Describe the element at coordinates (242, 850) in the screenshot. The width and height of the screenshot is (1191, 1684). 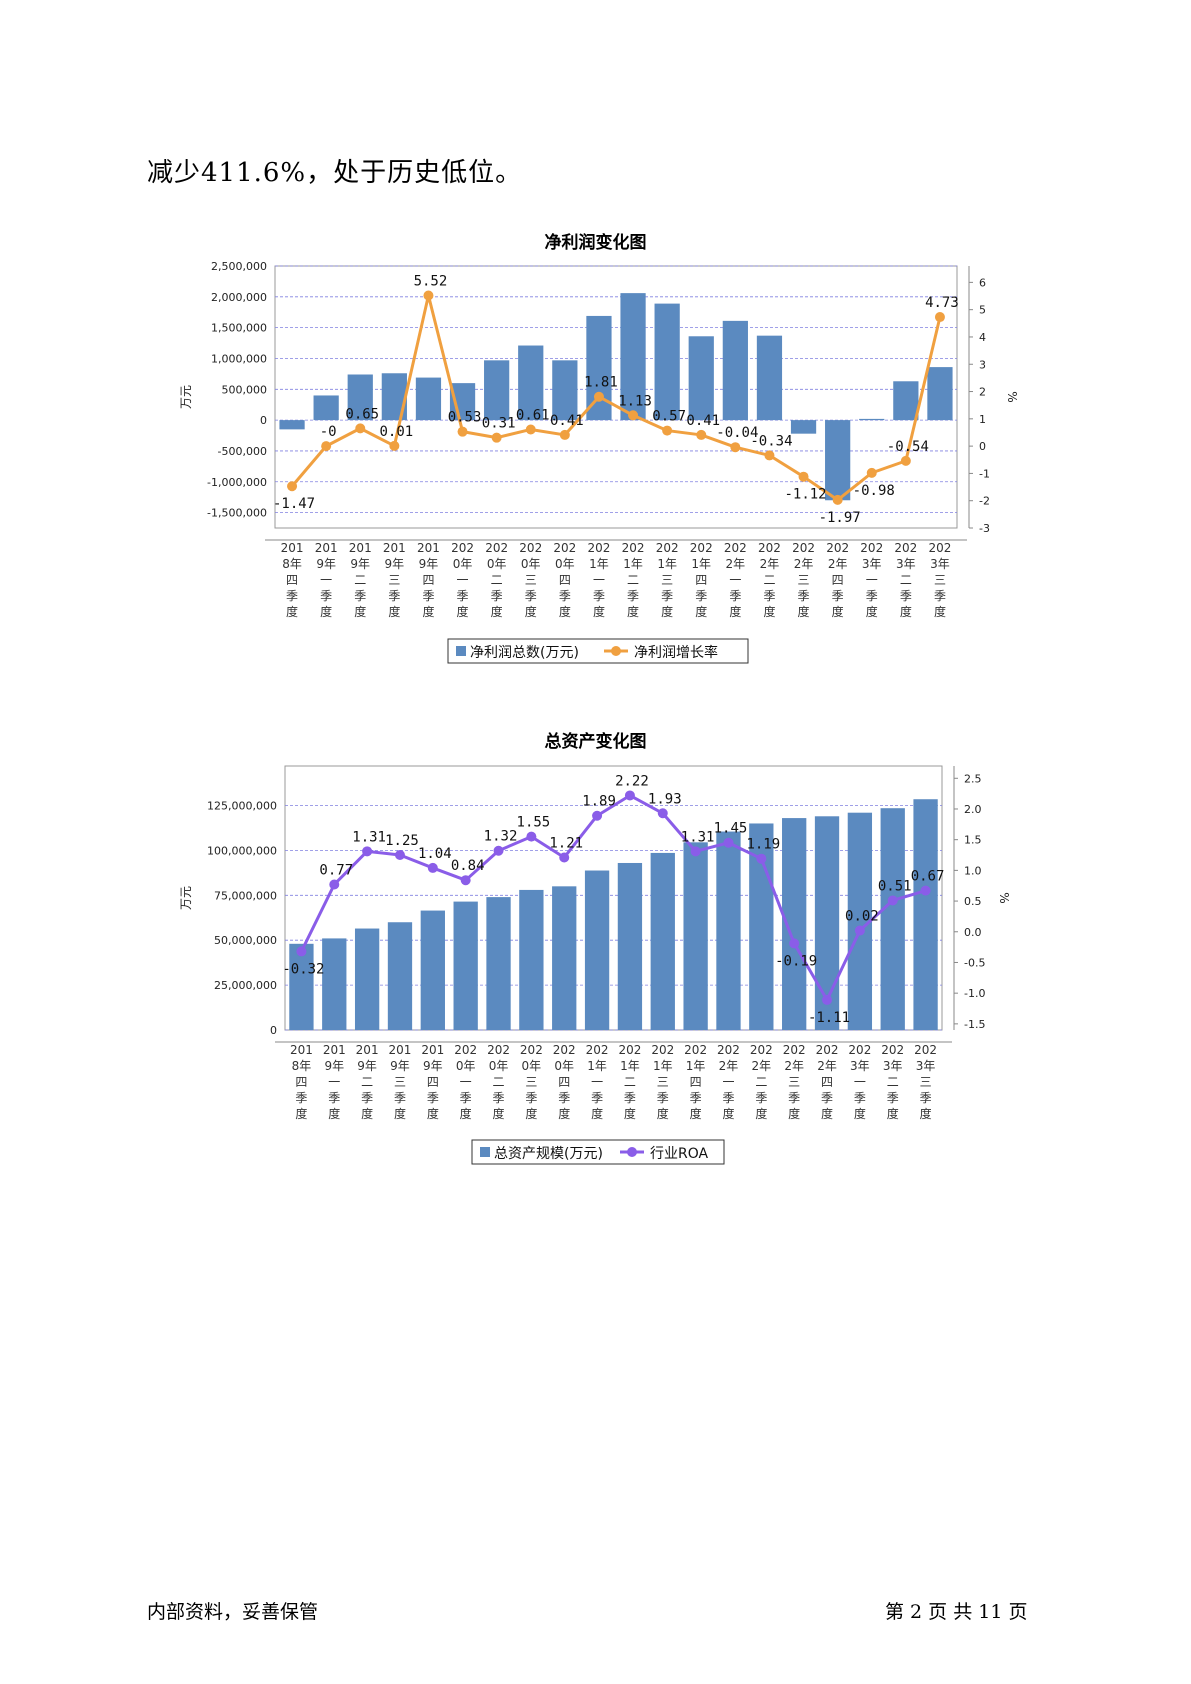
I see `y-tick-label: 100,000,000` at that location.